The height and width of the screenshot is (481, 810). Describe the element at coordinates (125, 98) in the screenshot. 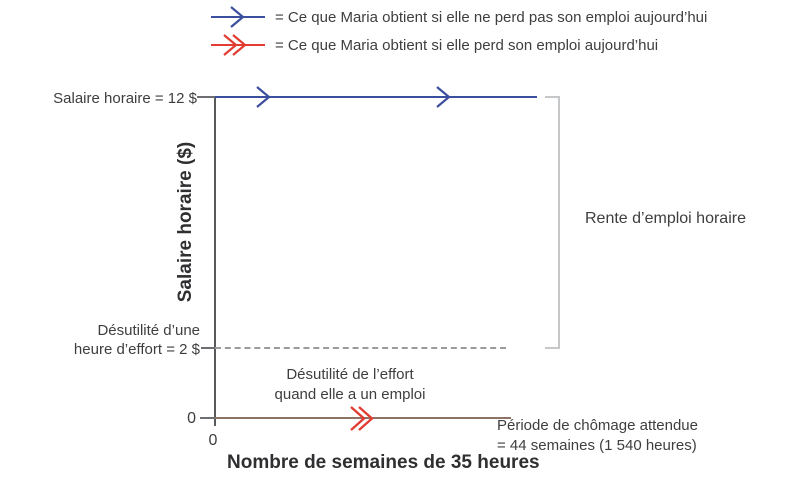

I see `wage-line-label: Salaire horaire = 12 $` at that location.